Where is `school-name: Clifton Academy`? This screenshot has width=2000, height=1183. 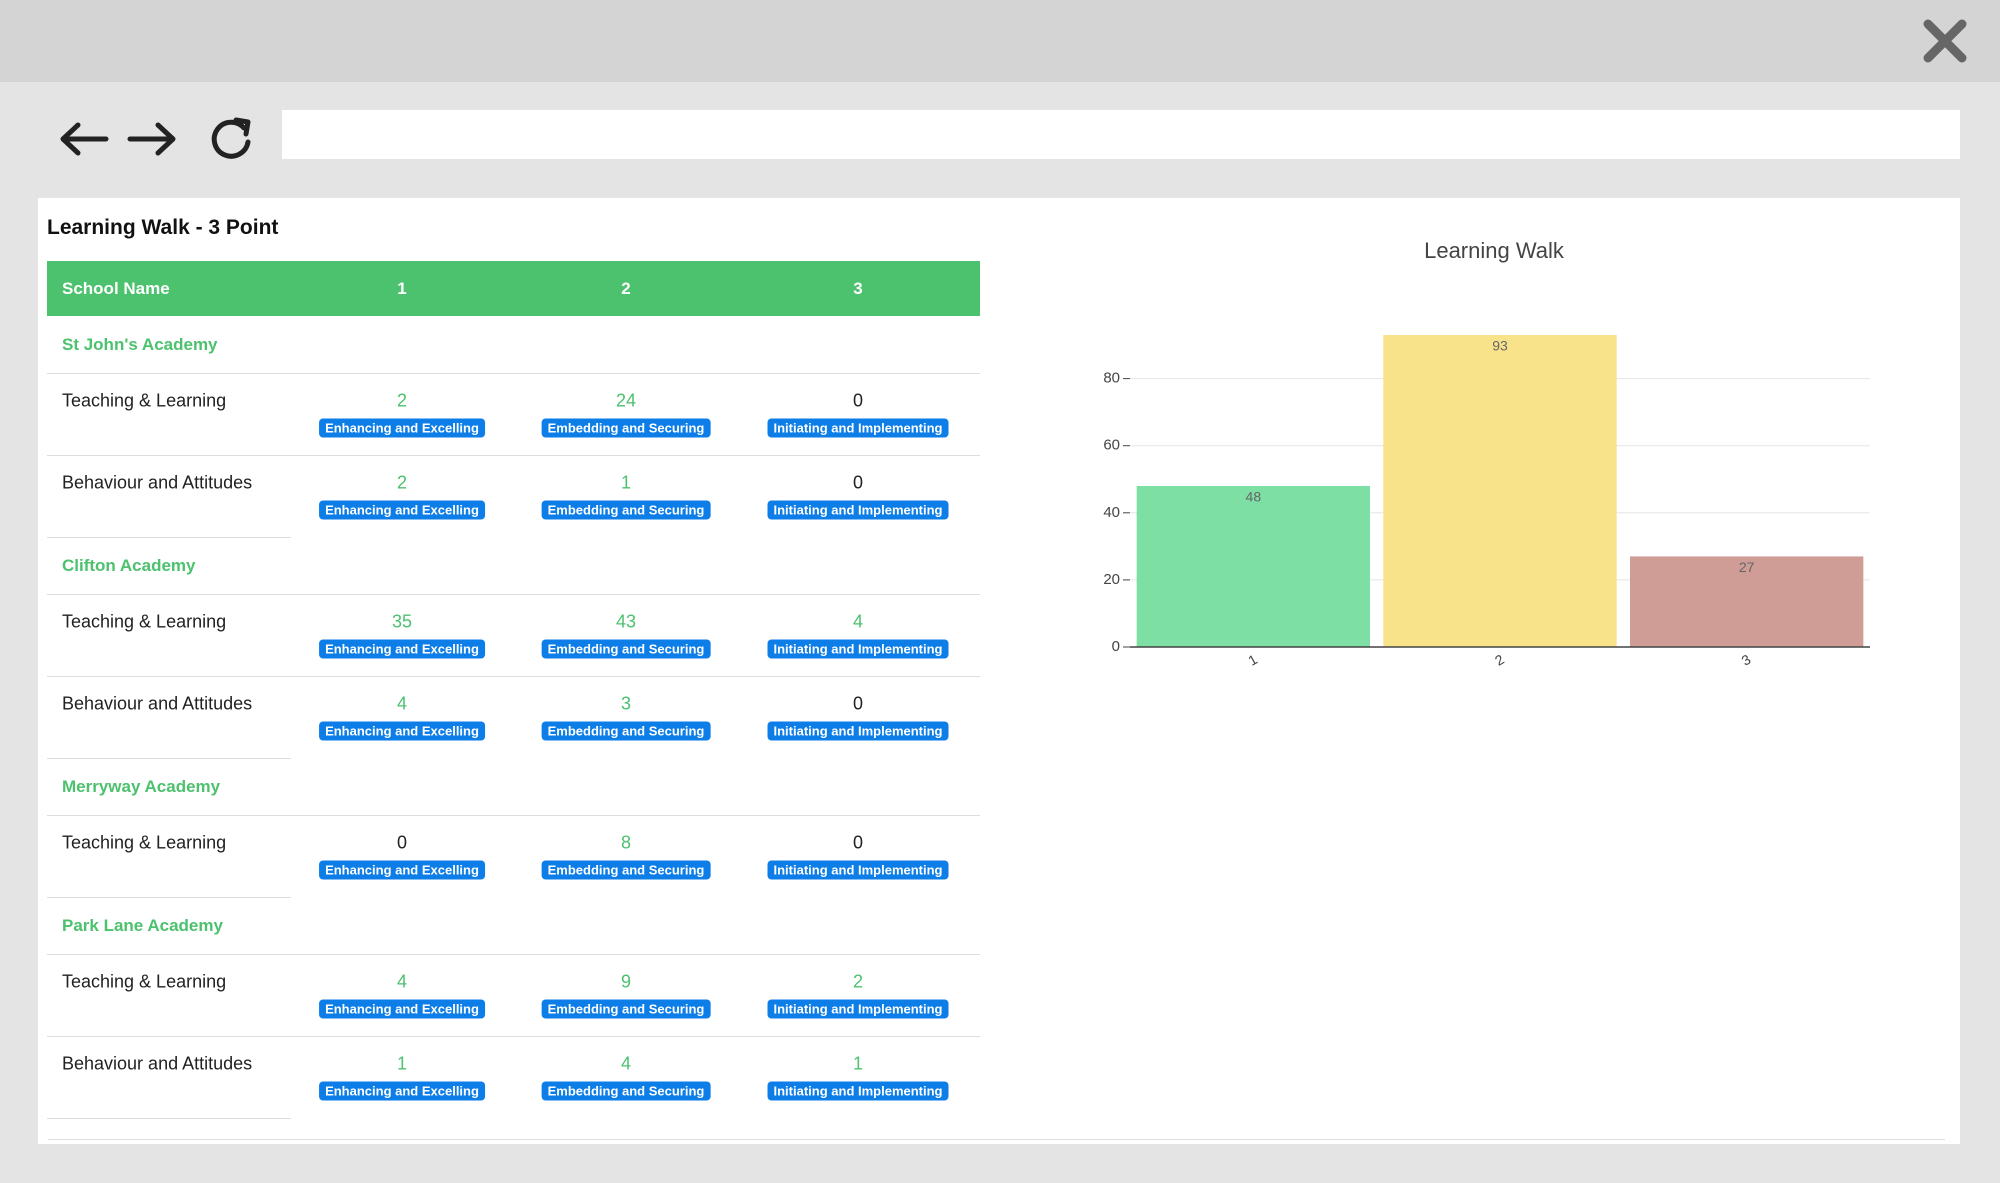 school-name: Clifton Academy is located at coordinates (129, 565).